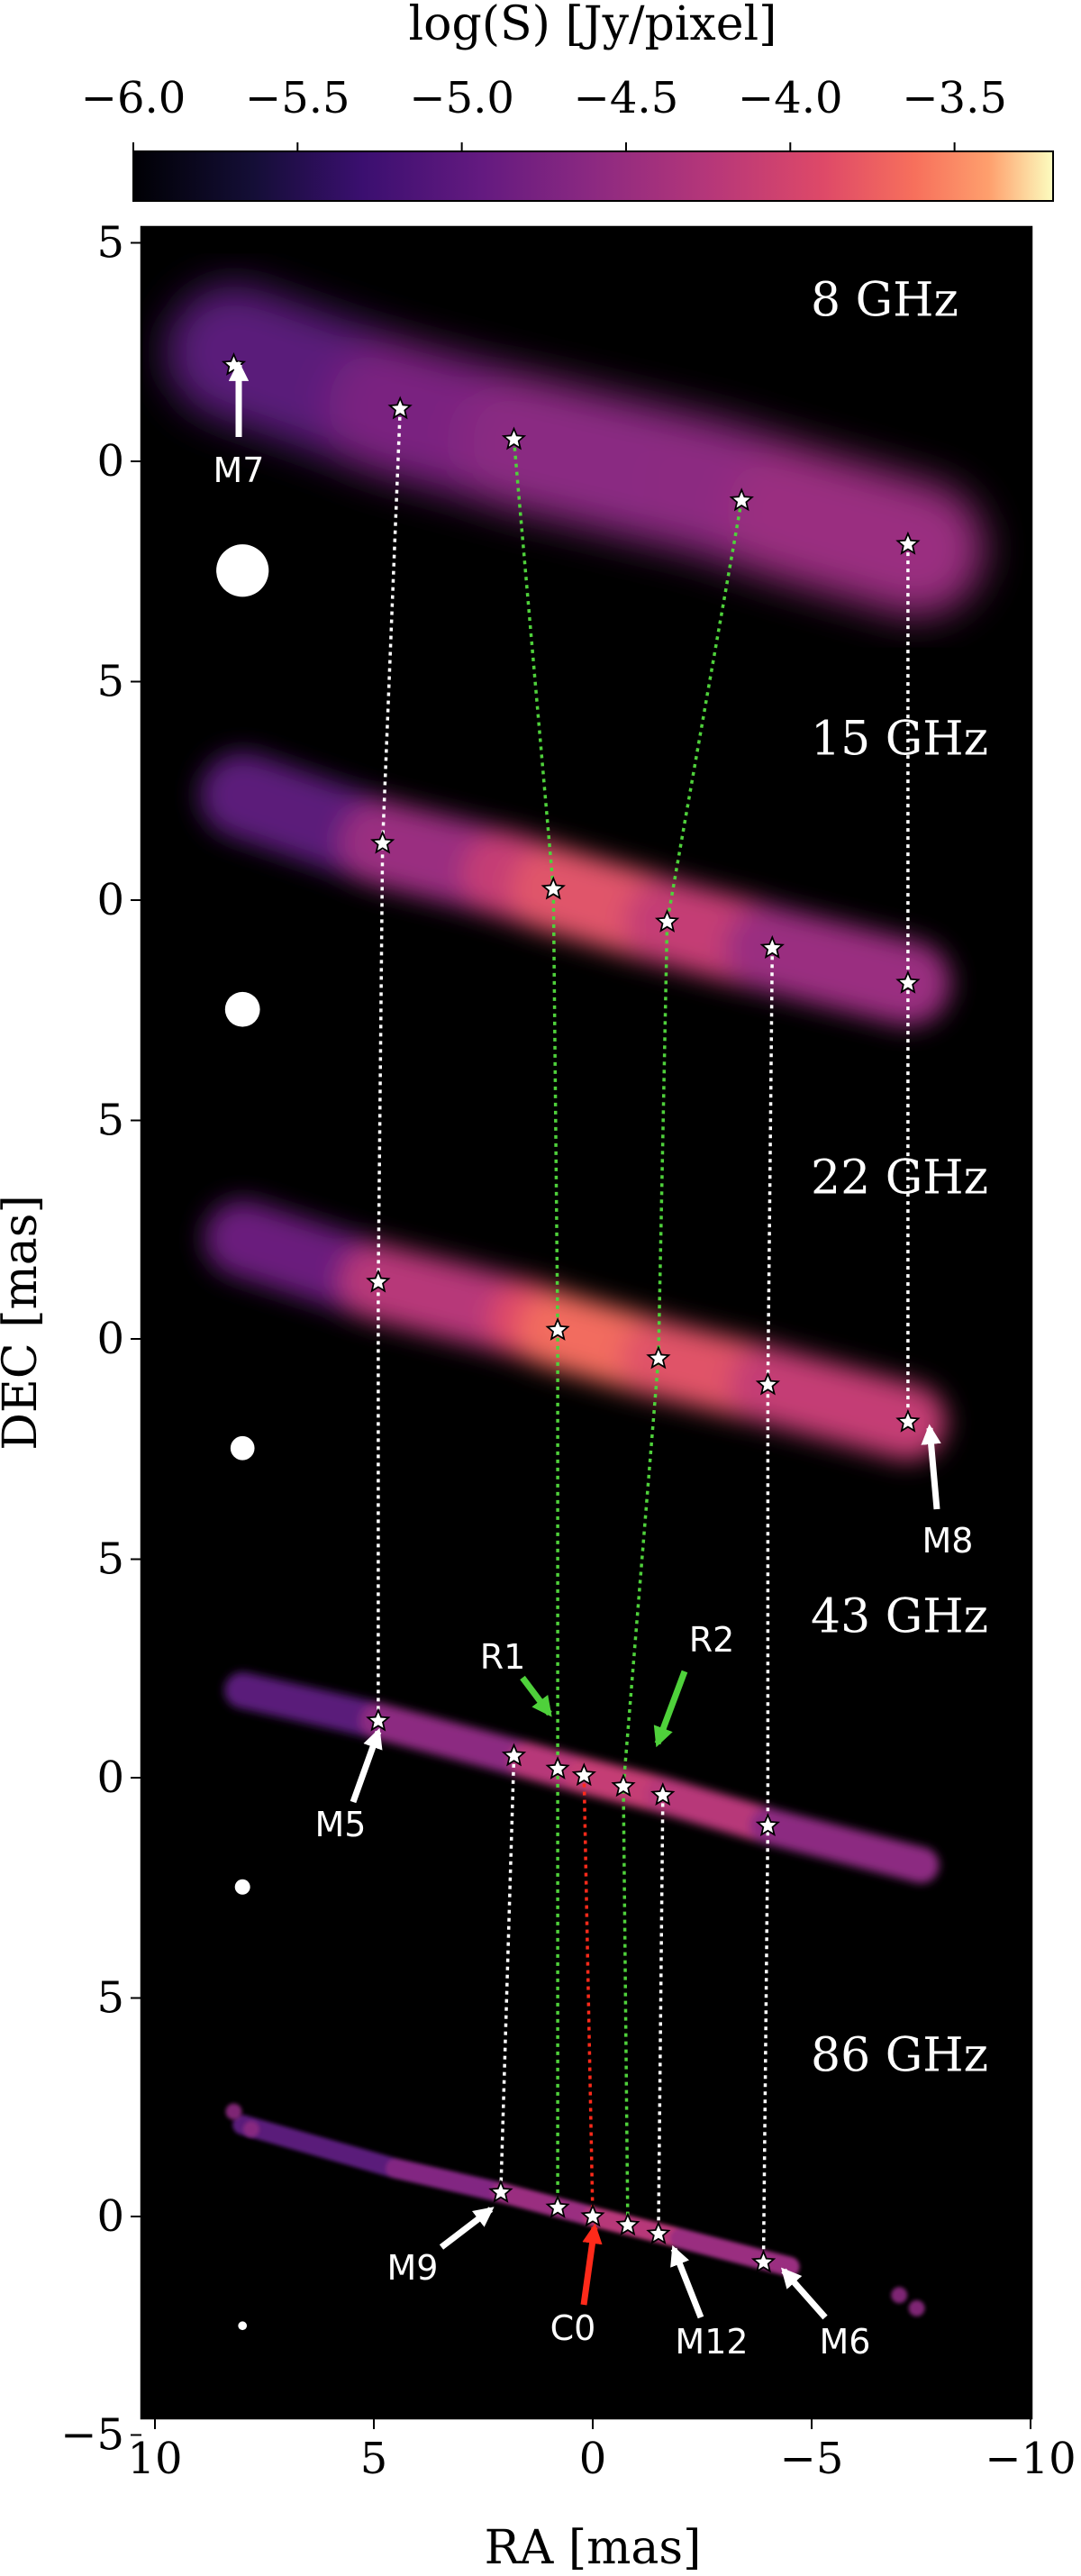 The height and width of the screenshot is (2576, 1081). What do you see at coordinates (712, 1640) in the screenshot?
I see `annotation-label: R2` at bounding box center [712, 1640].